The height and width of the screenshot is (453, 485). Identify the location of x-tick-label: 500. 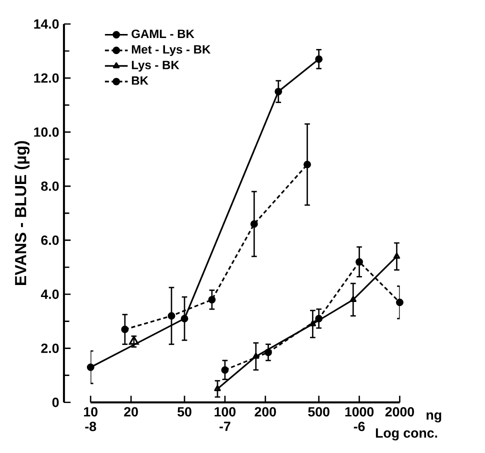
(319, 412).